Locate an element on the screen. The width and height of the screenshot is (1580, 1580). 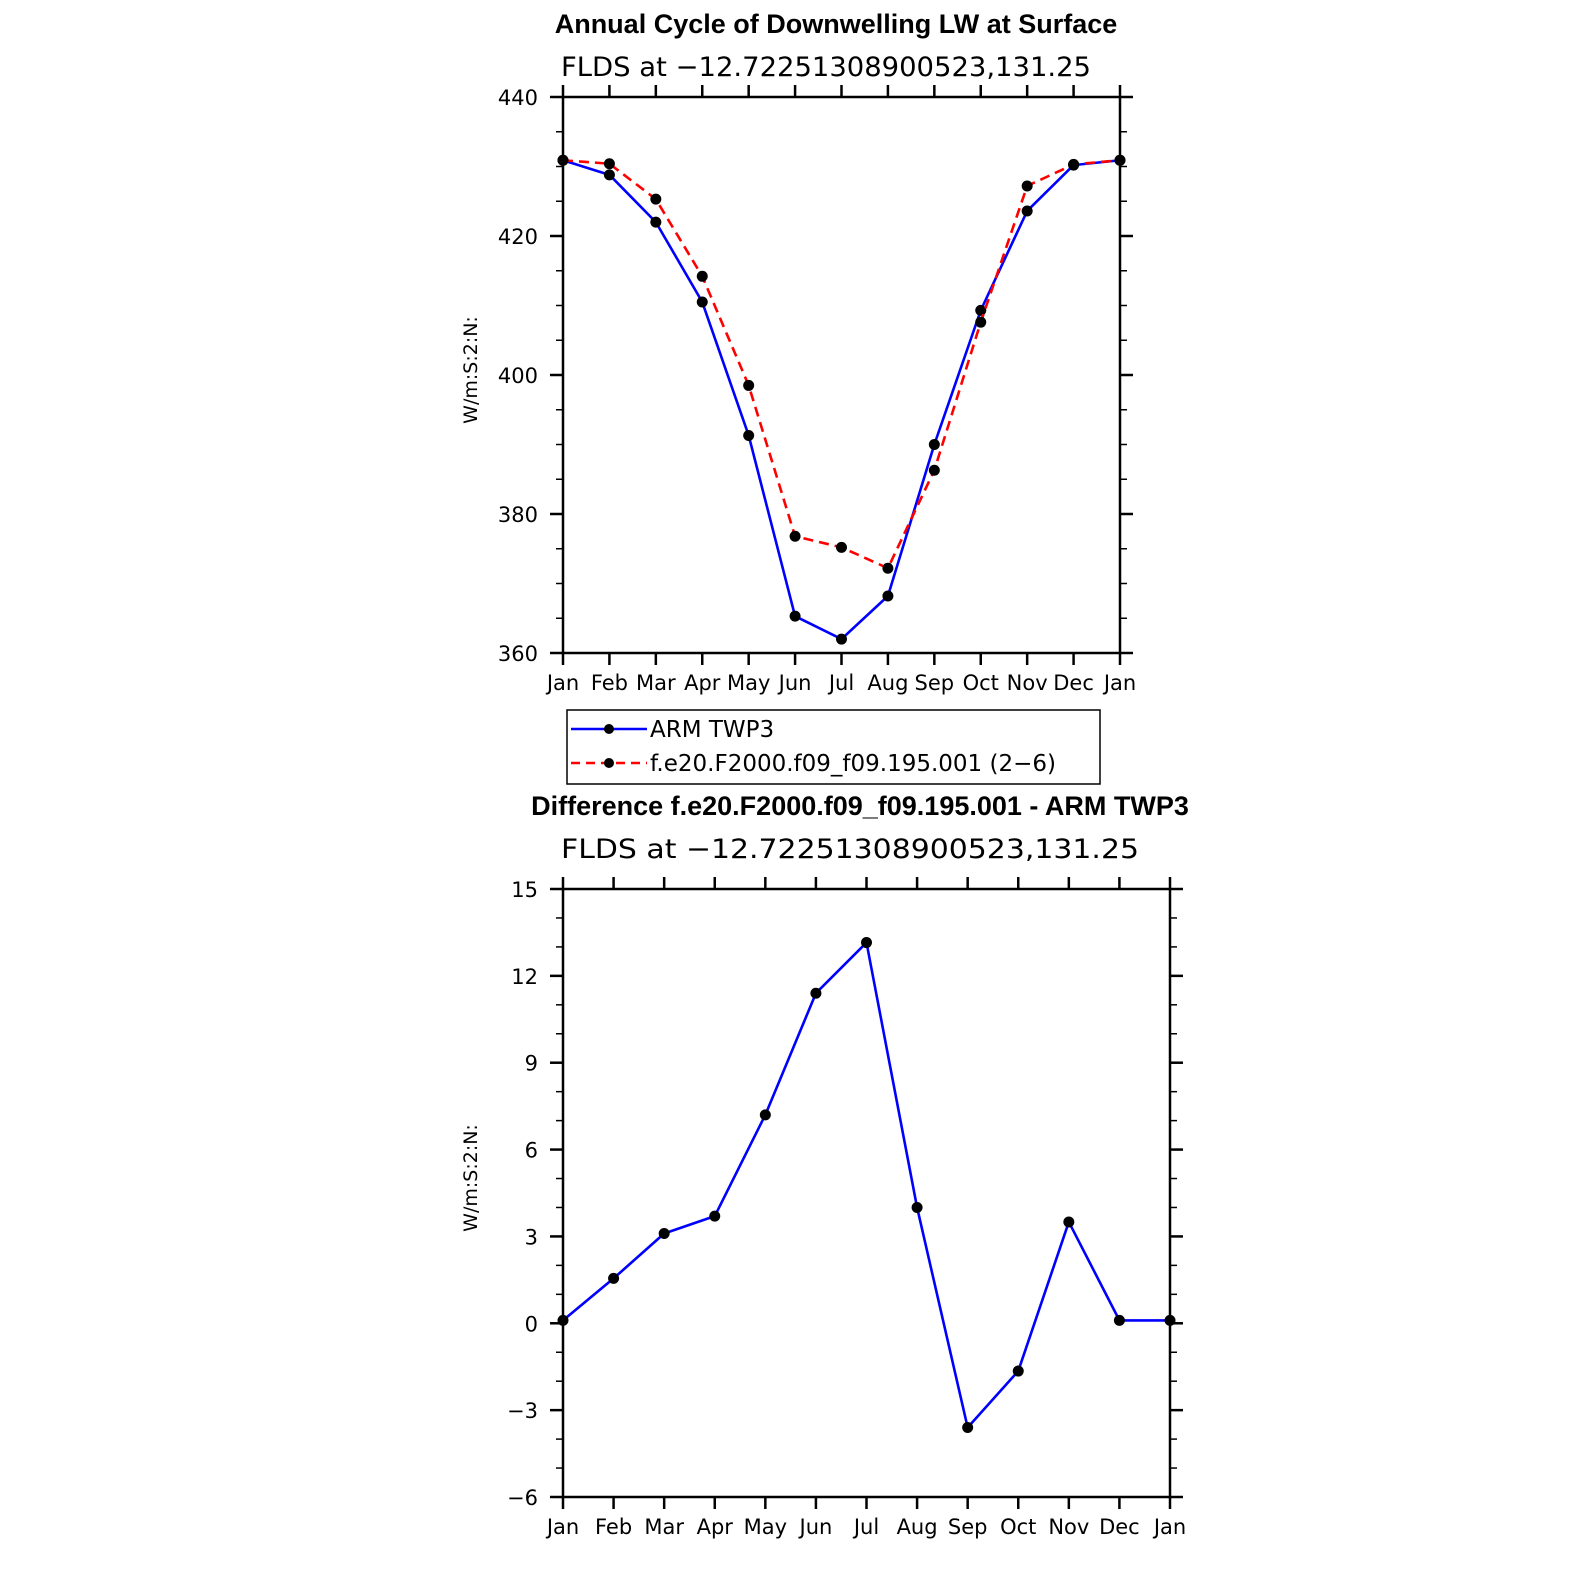
y-tick-label: 9 is located at coordinates (531, 1064).